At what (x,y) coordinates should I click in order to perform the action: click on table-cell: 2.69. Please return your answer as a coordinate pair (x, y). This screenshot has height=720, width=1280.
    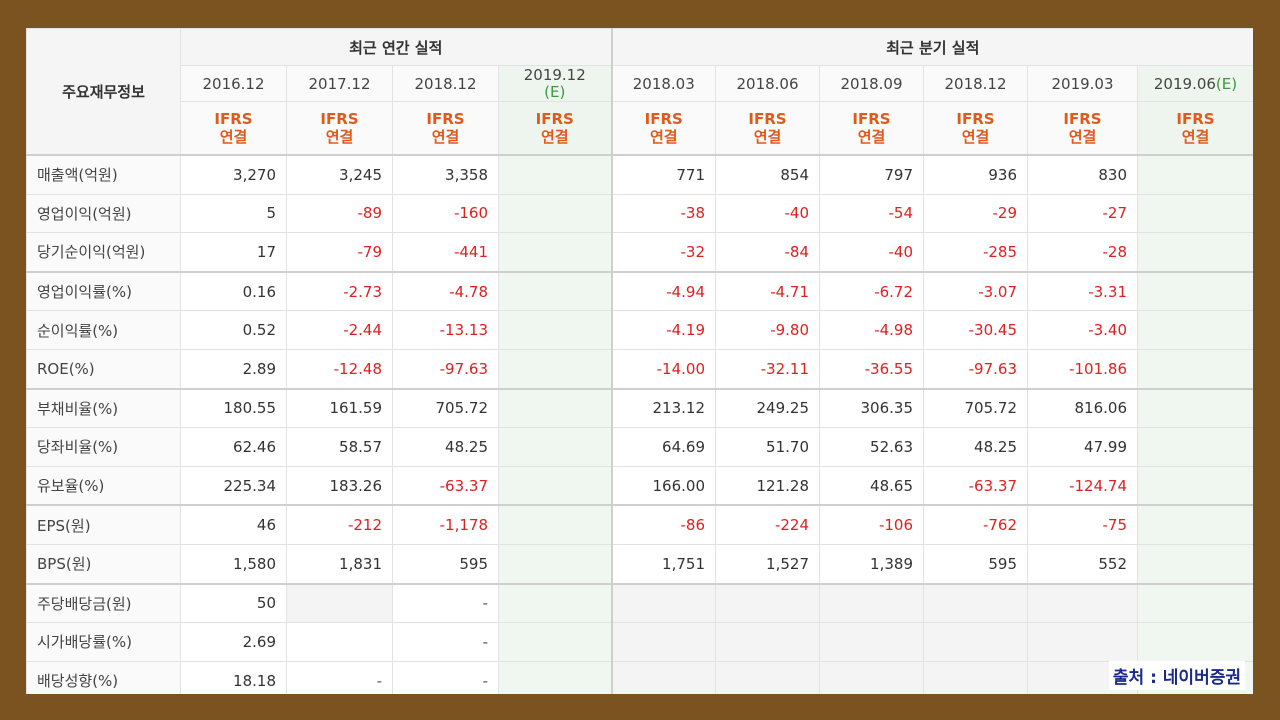
    Looking at the image, I should click on (233, 642).